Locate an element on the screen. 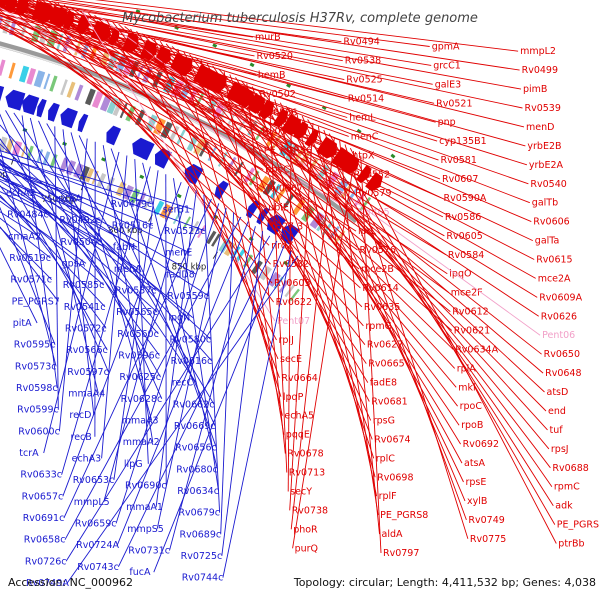  forward-gene-label: Rv0525 is located at coordinates (364, 80).